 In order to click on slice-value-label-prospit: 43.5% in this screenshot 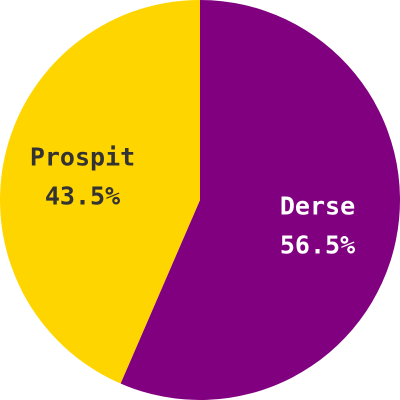, I will do `click(82, 196)`.